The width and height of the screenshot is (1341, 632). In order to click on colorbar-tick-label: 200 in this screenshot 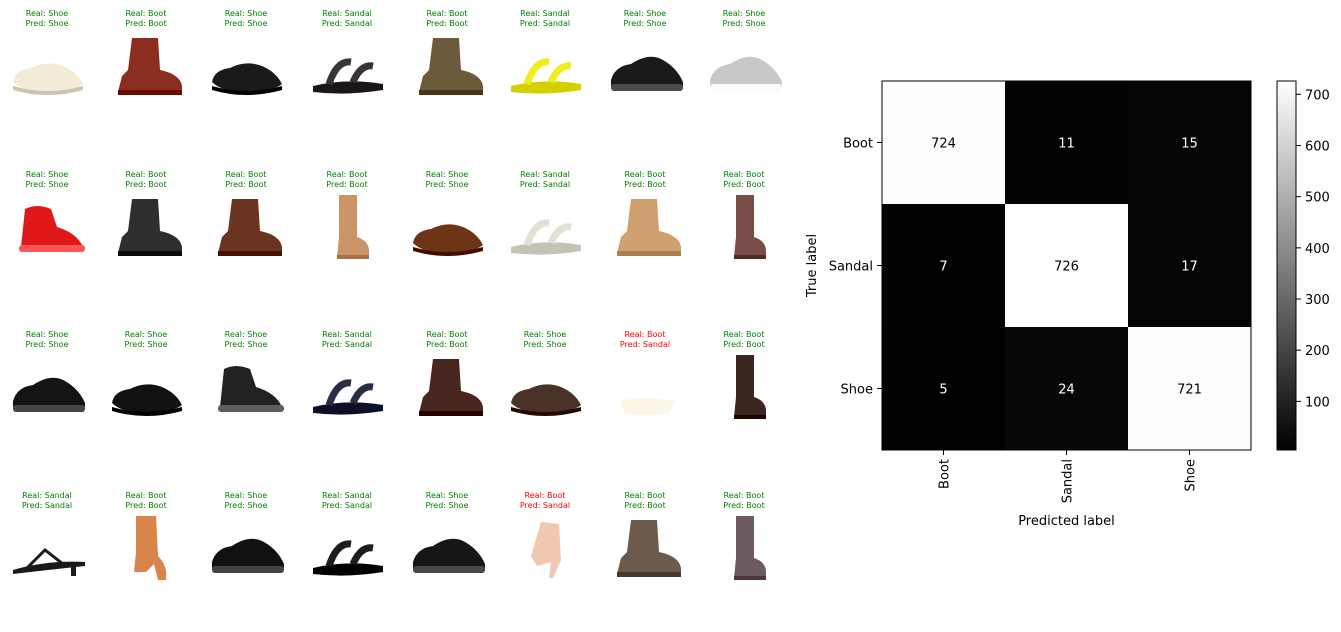, I will do `click(1317, 351)`.